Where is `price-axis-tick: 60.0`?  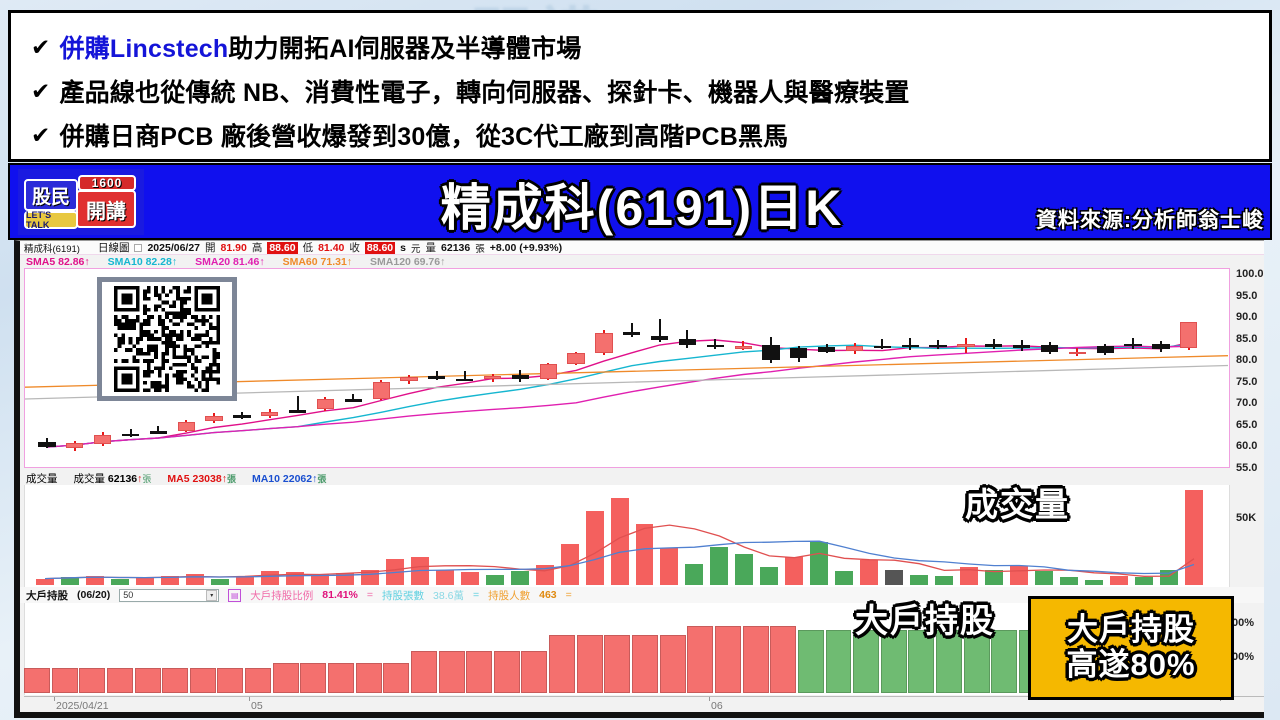
price-axis-tick: 60.0 is located at coordinates (1247, 446).